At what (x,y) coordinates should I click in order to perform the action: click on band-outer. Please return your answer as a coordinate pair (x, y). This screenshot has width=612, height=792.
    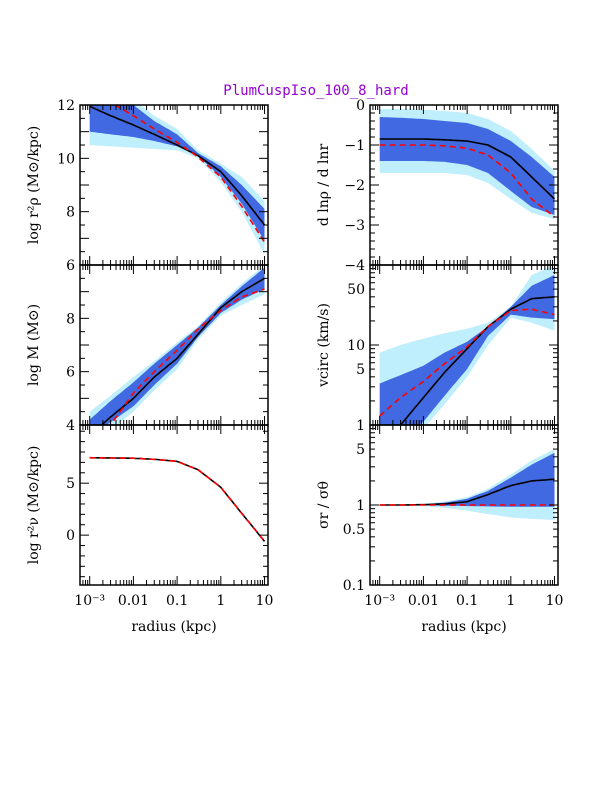
    Looking at the image, I should click on (177, 180).